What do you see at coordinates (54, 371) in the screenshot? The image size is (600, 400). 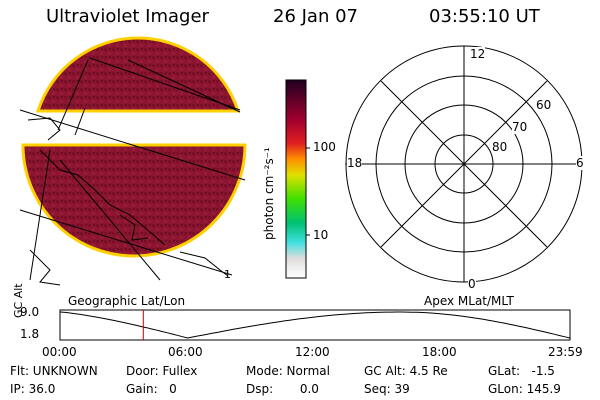 I see `info-flt: Flt: UNKNOWN` at bounding box center [54, 371].